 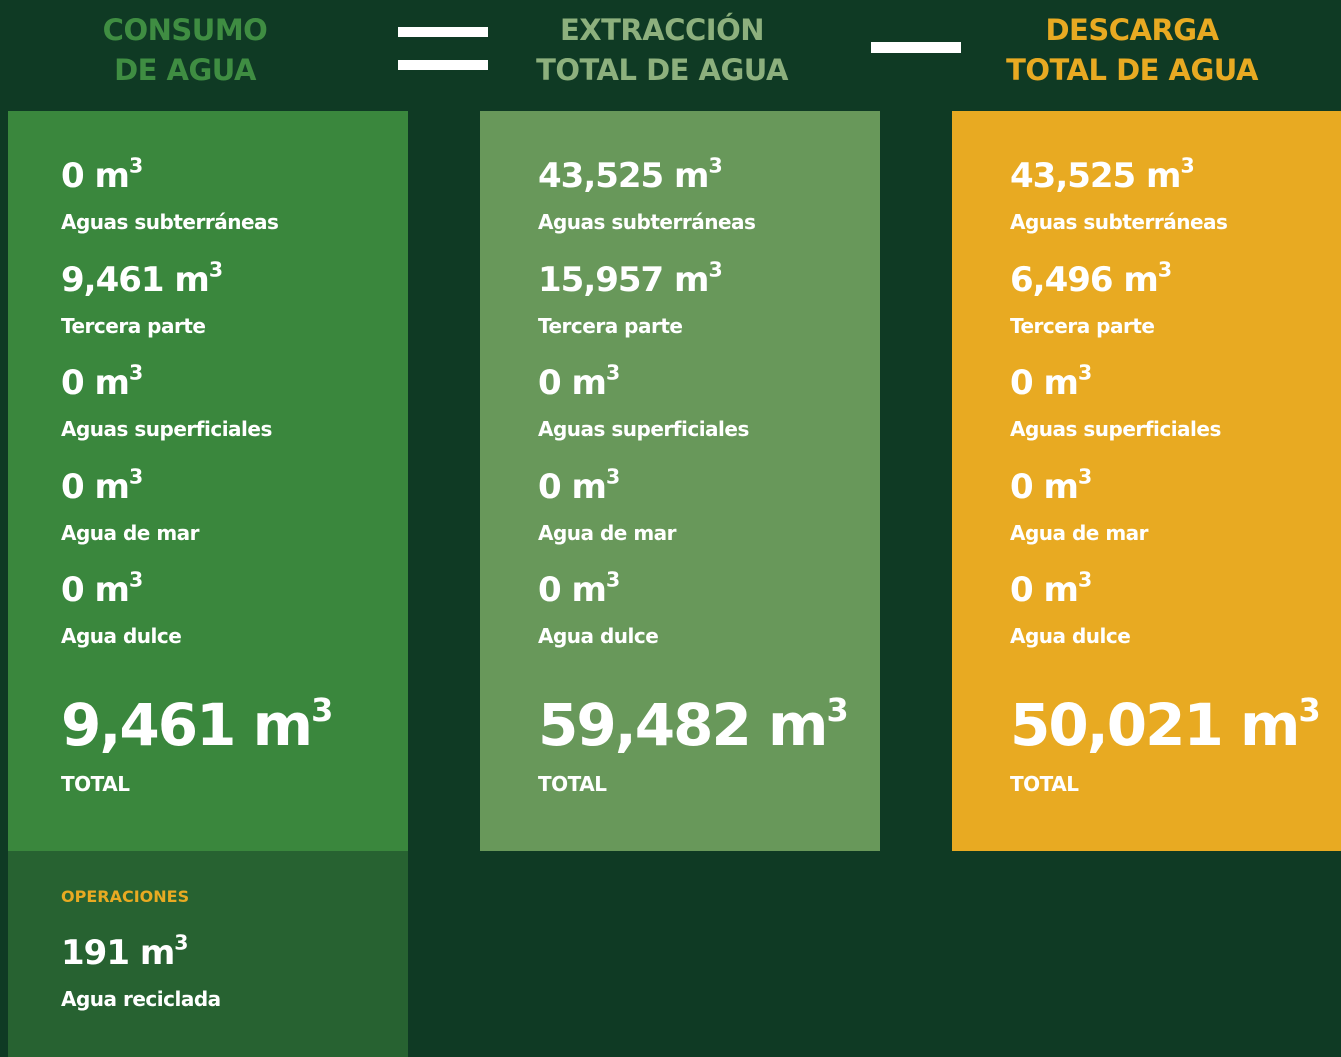 What do you see at coordinates (185, 50) in the screenshot?
I see `column-title: CONSUMO DE AGUA` at bounding box center [185, 50].